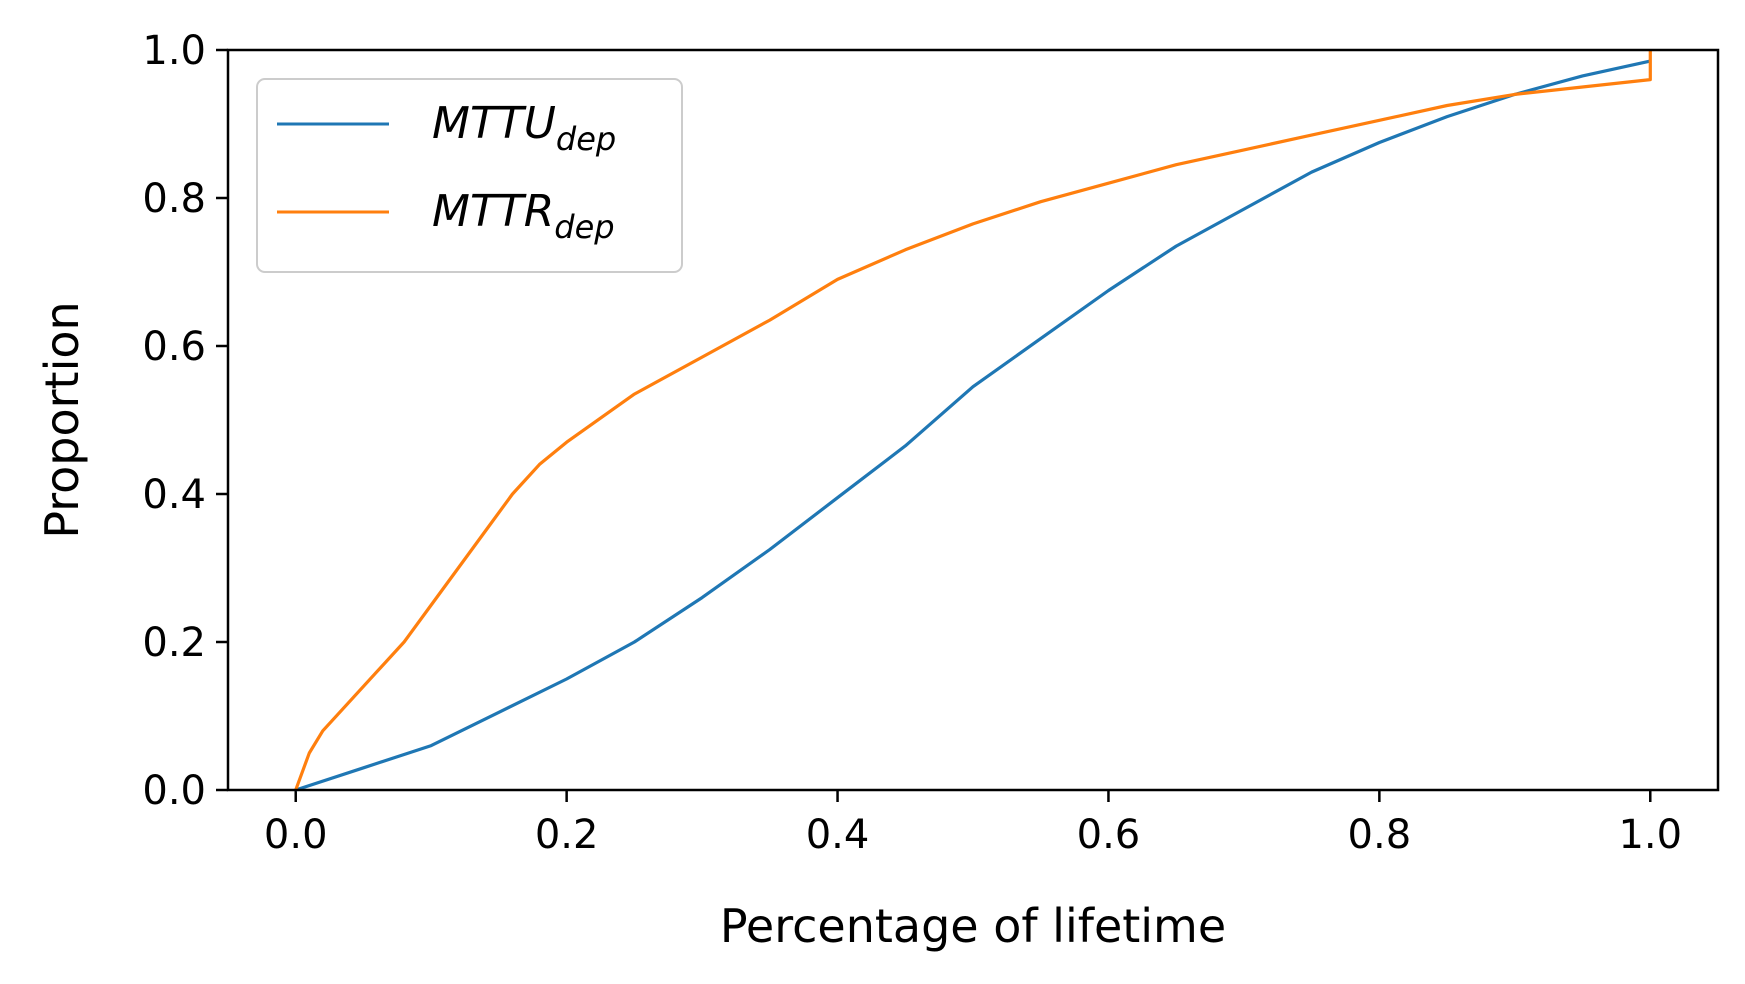 The image size is (1745, 984). Describe the element at coordinates (174, 347) in the screenshot. I see `y-tick-label-3: 0.6` at that location.